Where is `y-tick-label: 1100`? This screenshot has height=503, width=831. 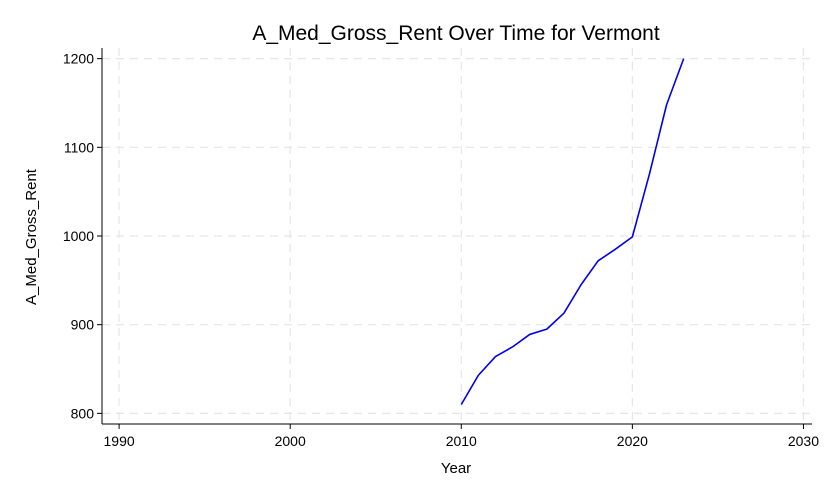 y-tick-label: 1100 is located at coordinates (79, 147).